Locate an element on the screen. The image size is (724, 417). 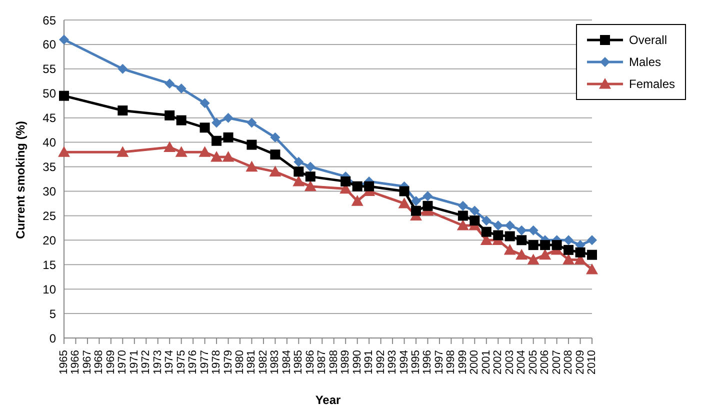
x-tick-label: 1981 is located at coordinates (252, 362).